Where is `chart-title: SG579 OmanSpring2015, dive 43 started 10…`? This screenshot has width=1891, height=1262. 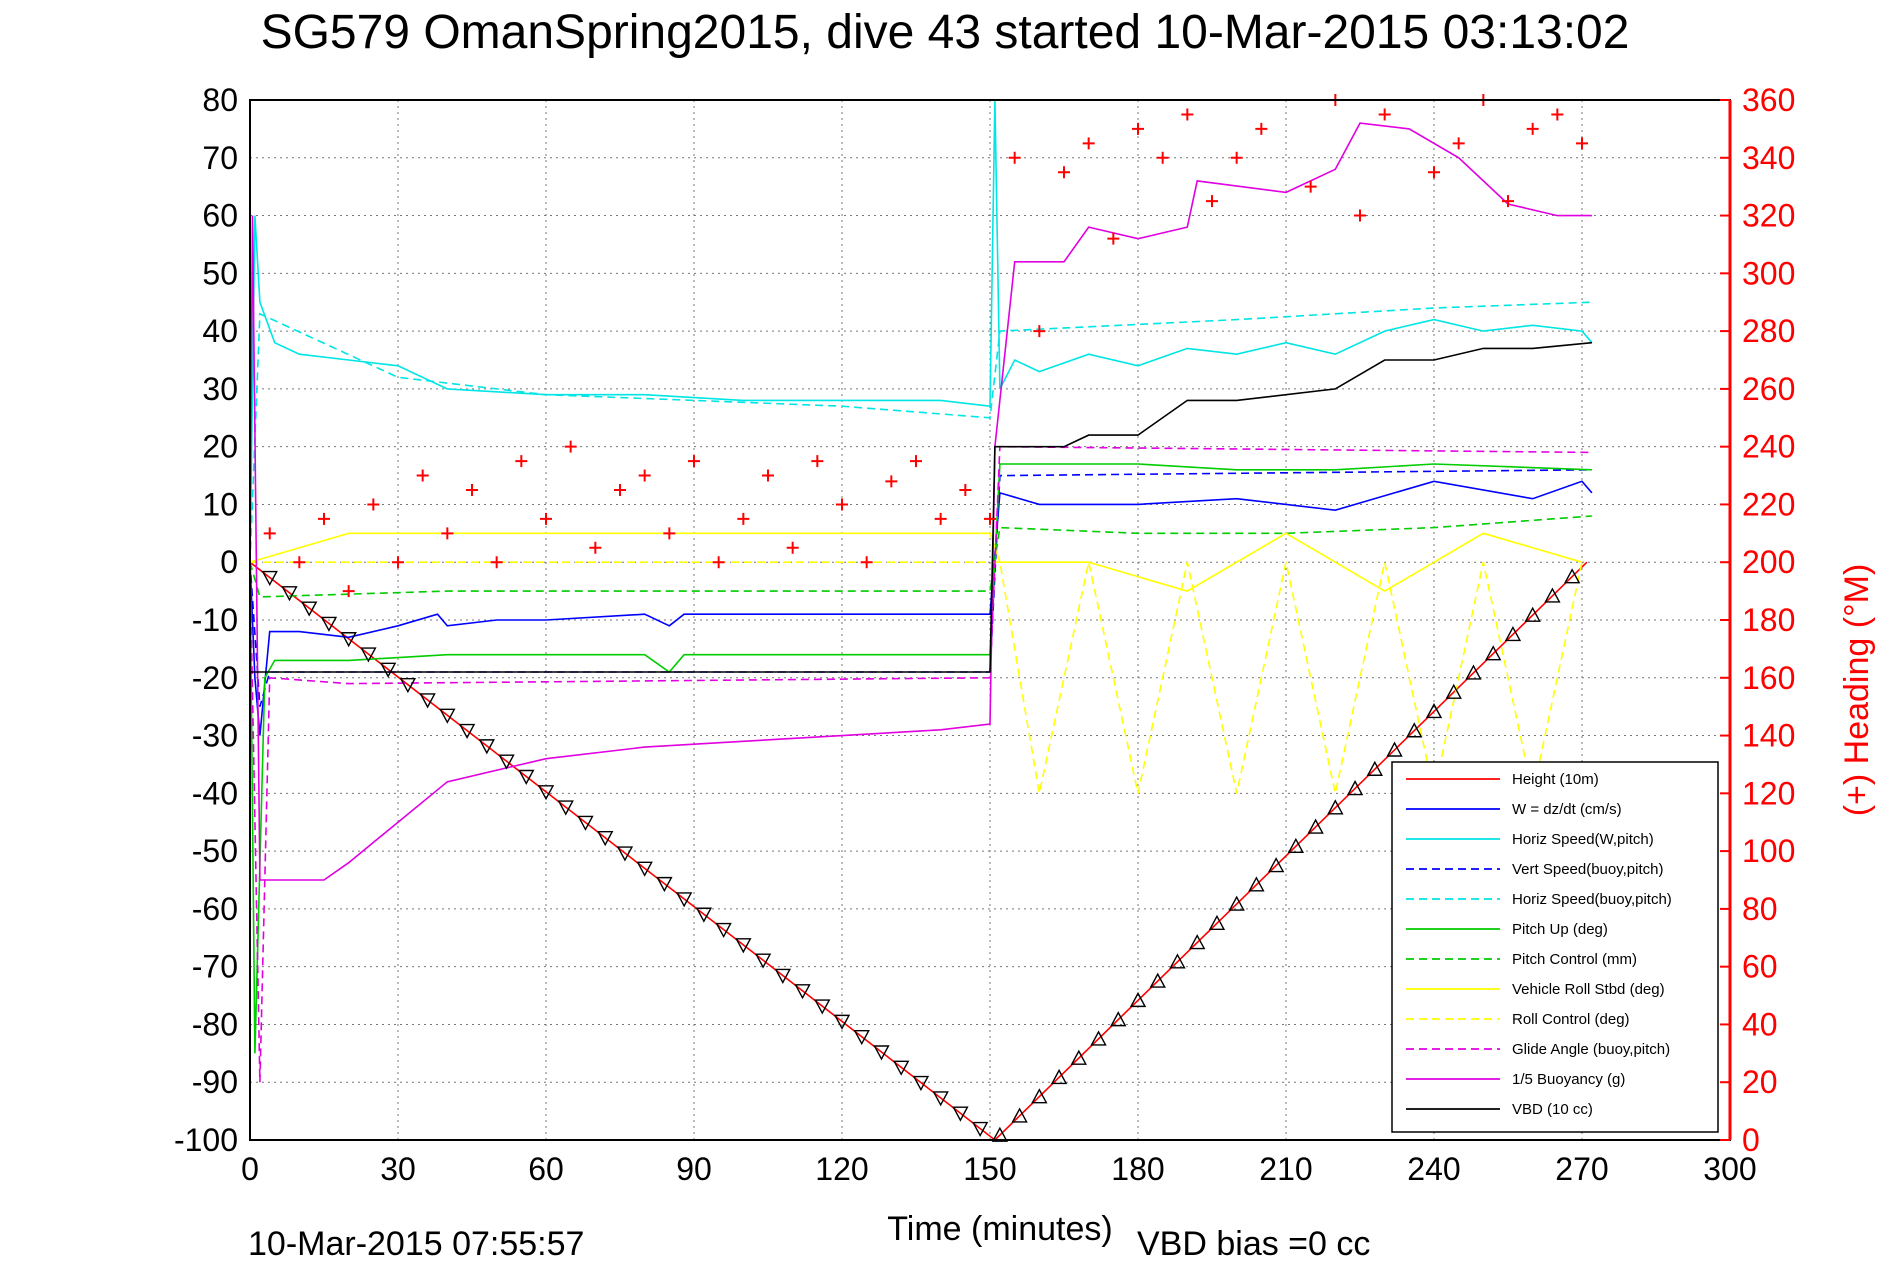 chart-title: SG579 OmanSpring2015, dive 43 started 10… is located at coordinates (945, 32).